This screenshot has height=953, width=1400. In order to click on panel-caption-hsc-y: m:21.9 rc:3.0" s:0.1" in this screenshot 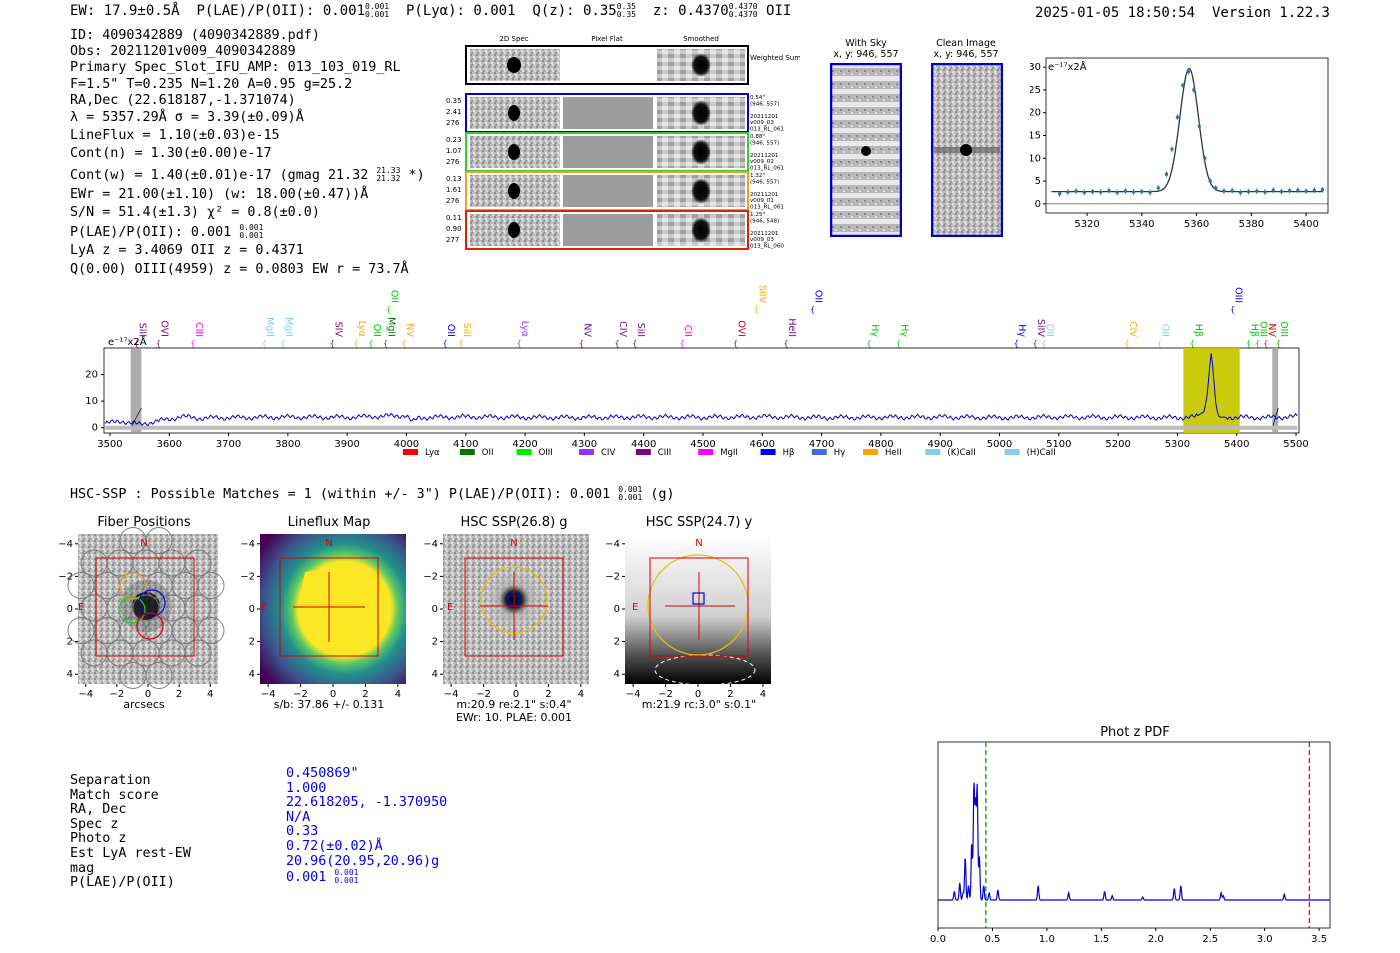, I will do `click(699, 704)`.